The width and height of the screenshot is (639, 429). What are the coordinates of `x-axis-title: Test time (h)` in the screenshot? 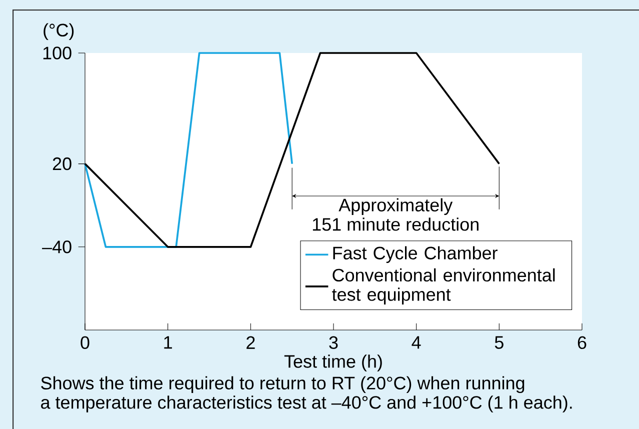 It's located at (333, 363).